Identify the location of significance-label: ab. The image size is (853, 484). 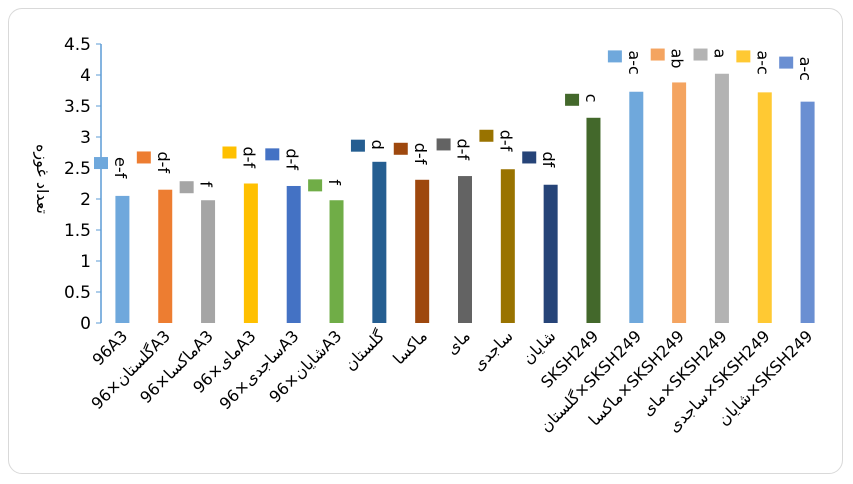
(677, 59).